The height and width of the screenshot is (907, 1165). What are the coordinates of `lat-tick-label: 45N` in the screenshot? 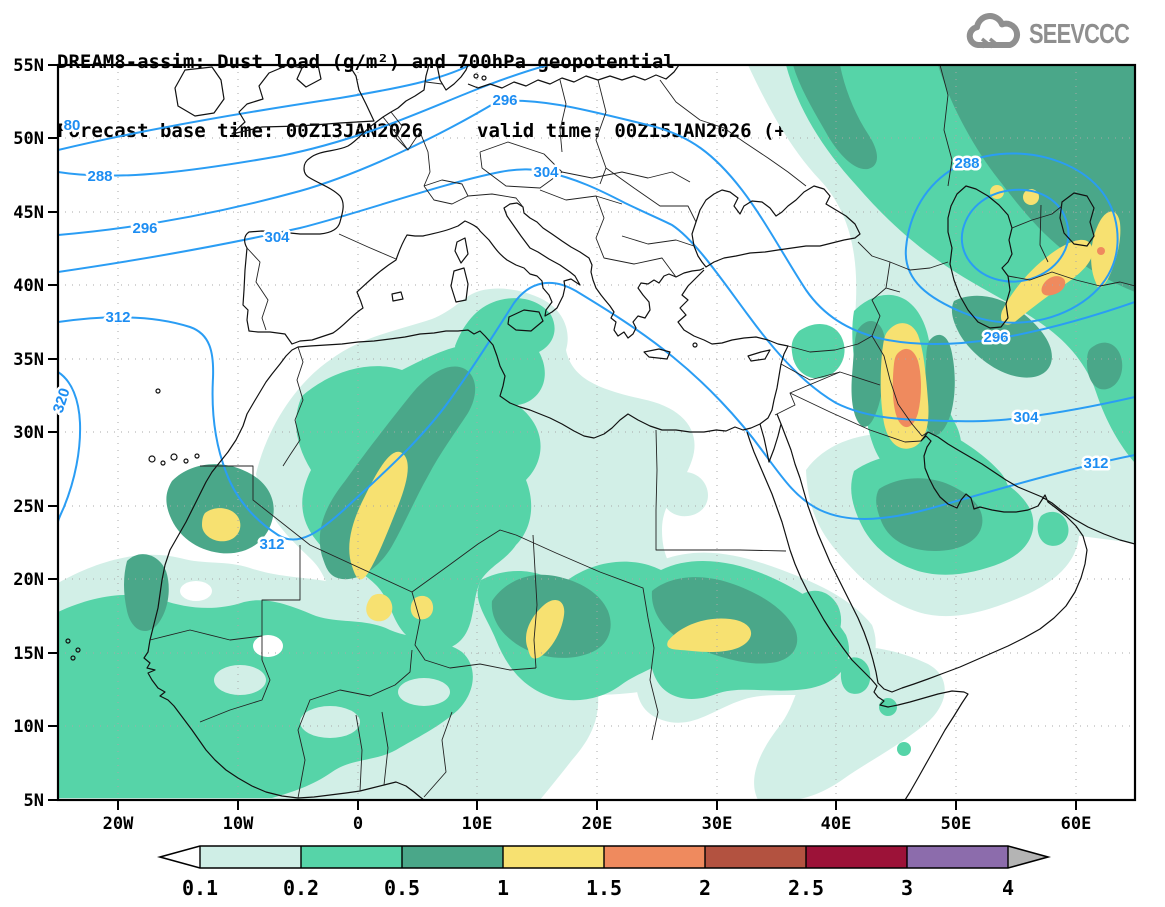 It's located at (28, 213).